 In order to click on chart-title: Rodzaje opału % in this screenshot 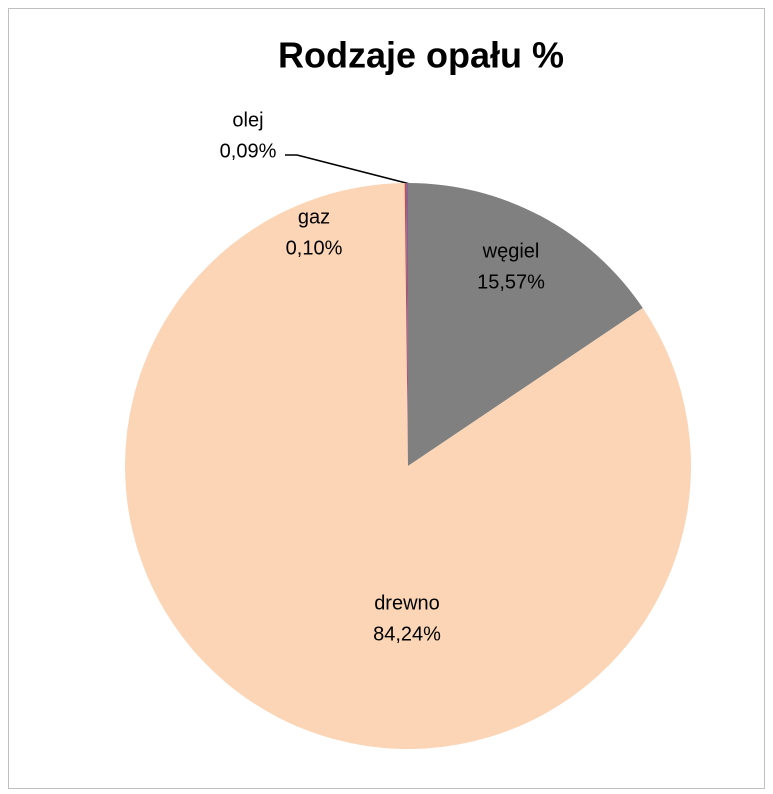, I will do `click(421, 55)`.